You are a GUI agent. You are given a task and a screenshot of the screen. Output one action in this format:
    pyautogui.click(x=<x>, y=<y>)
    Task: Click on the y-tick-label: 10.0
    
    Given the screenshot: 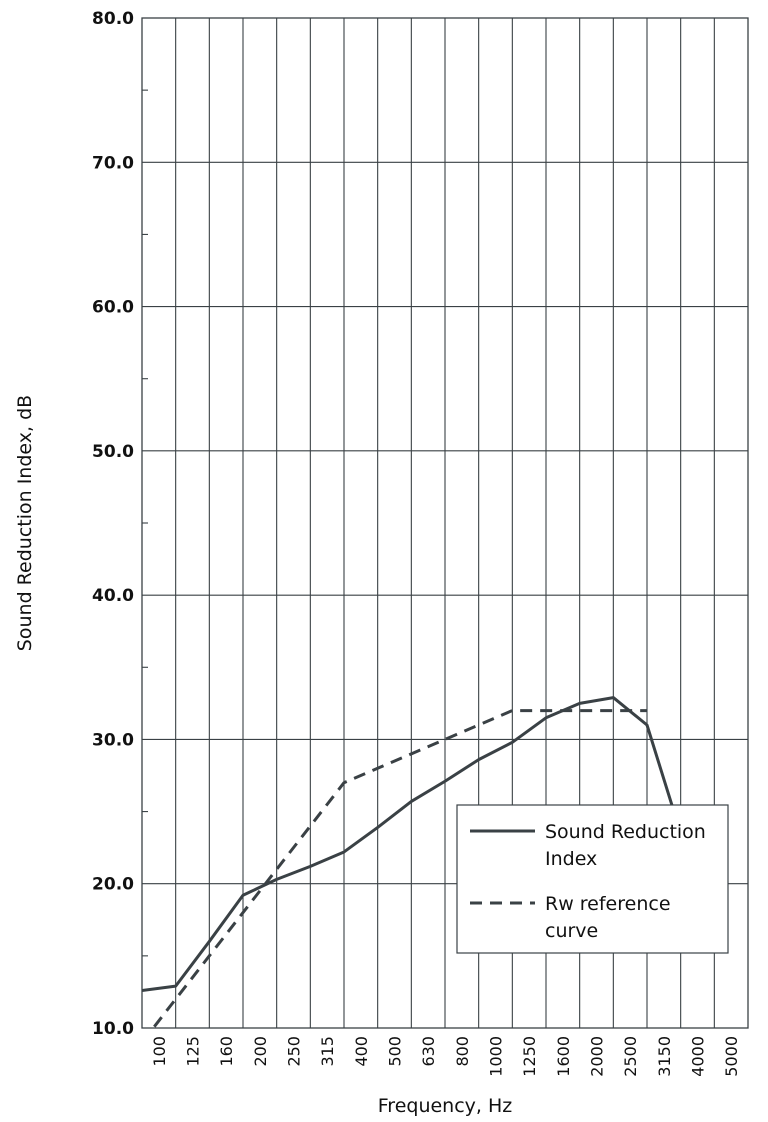 What is the action you would take?
    pyautogui.click(x=113, y=1029)
    